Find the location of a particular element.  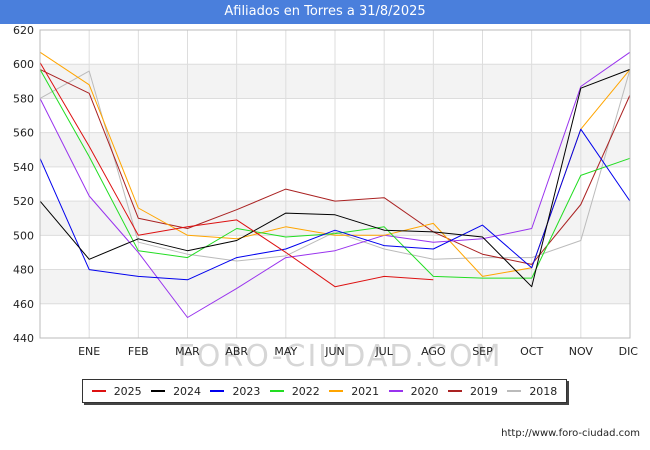

legend-item-2021: 2021 is located at coordinates (354, 391).